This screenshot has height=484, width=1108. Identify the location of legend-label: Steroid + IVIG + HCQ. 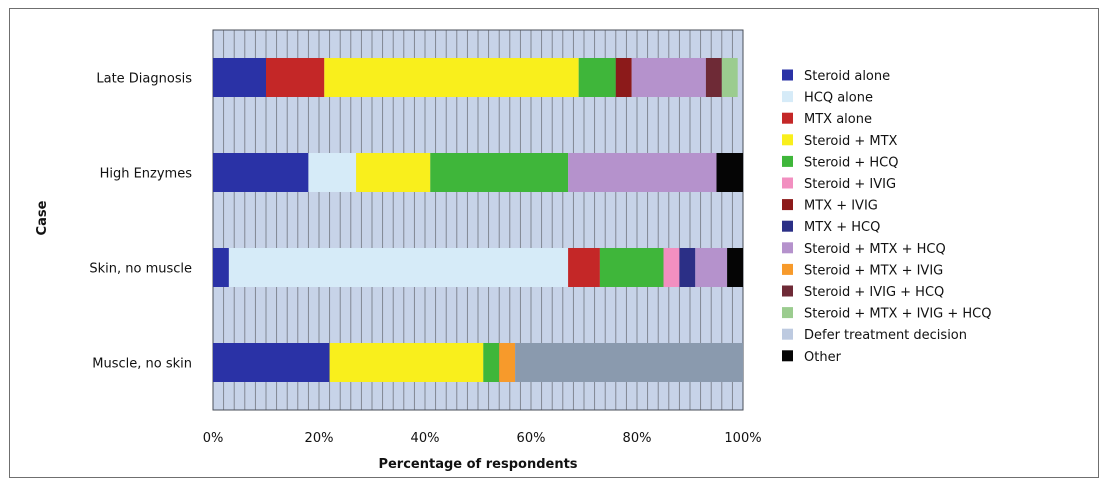
(874, 292).